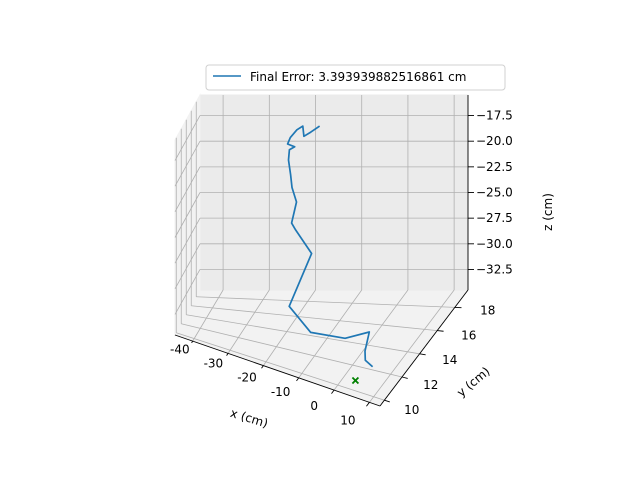 This screenshot has height=480, width=640. Describe the element at coordinates (494, 167) in the screenshot. I see `z-tick-label: −22.5` at that location.